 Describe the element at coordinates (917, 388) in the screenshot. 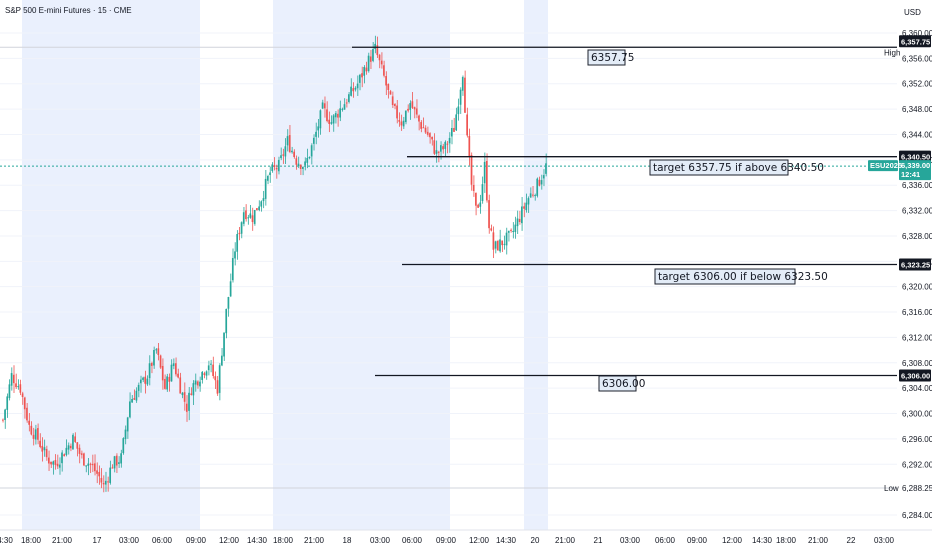

I see `y-tick-label: 6,304.00` at that location.